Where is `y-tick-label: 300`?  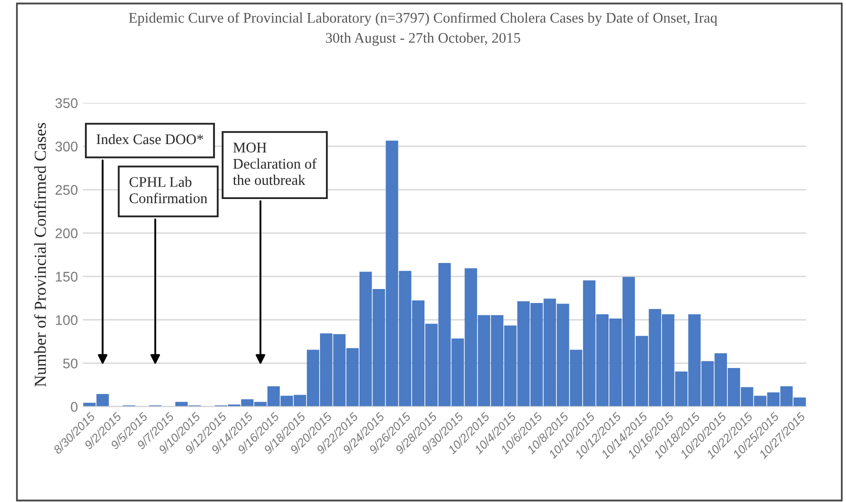 y-tick-label: 300 is located at coordinates (66, 147).